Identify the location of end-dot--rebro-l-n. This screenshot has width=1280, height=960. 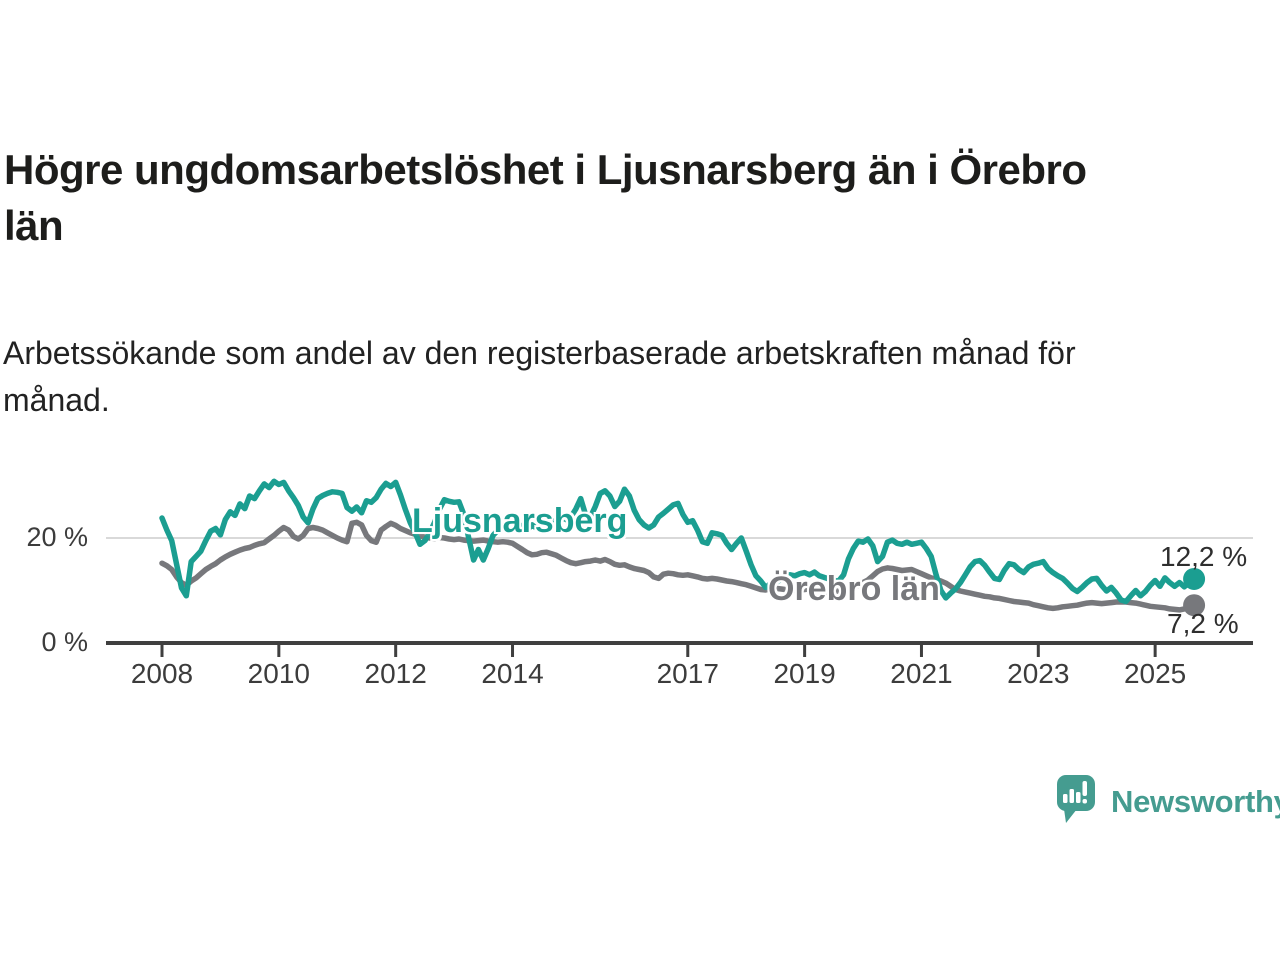
(1194, 605).